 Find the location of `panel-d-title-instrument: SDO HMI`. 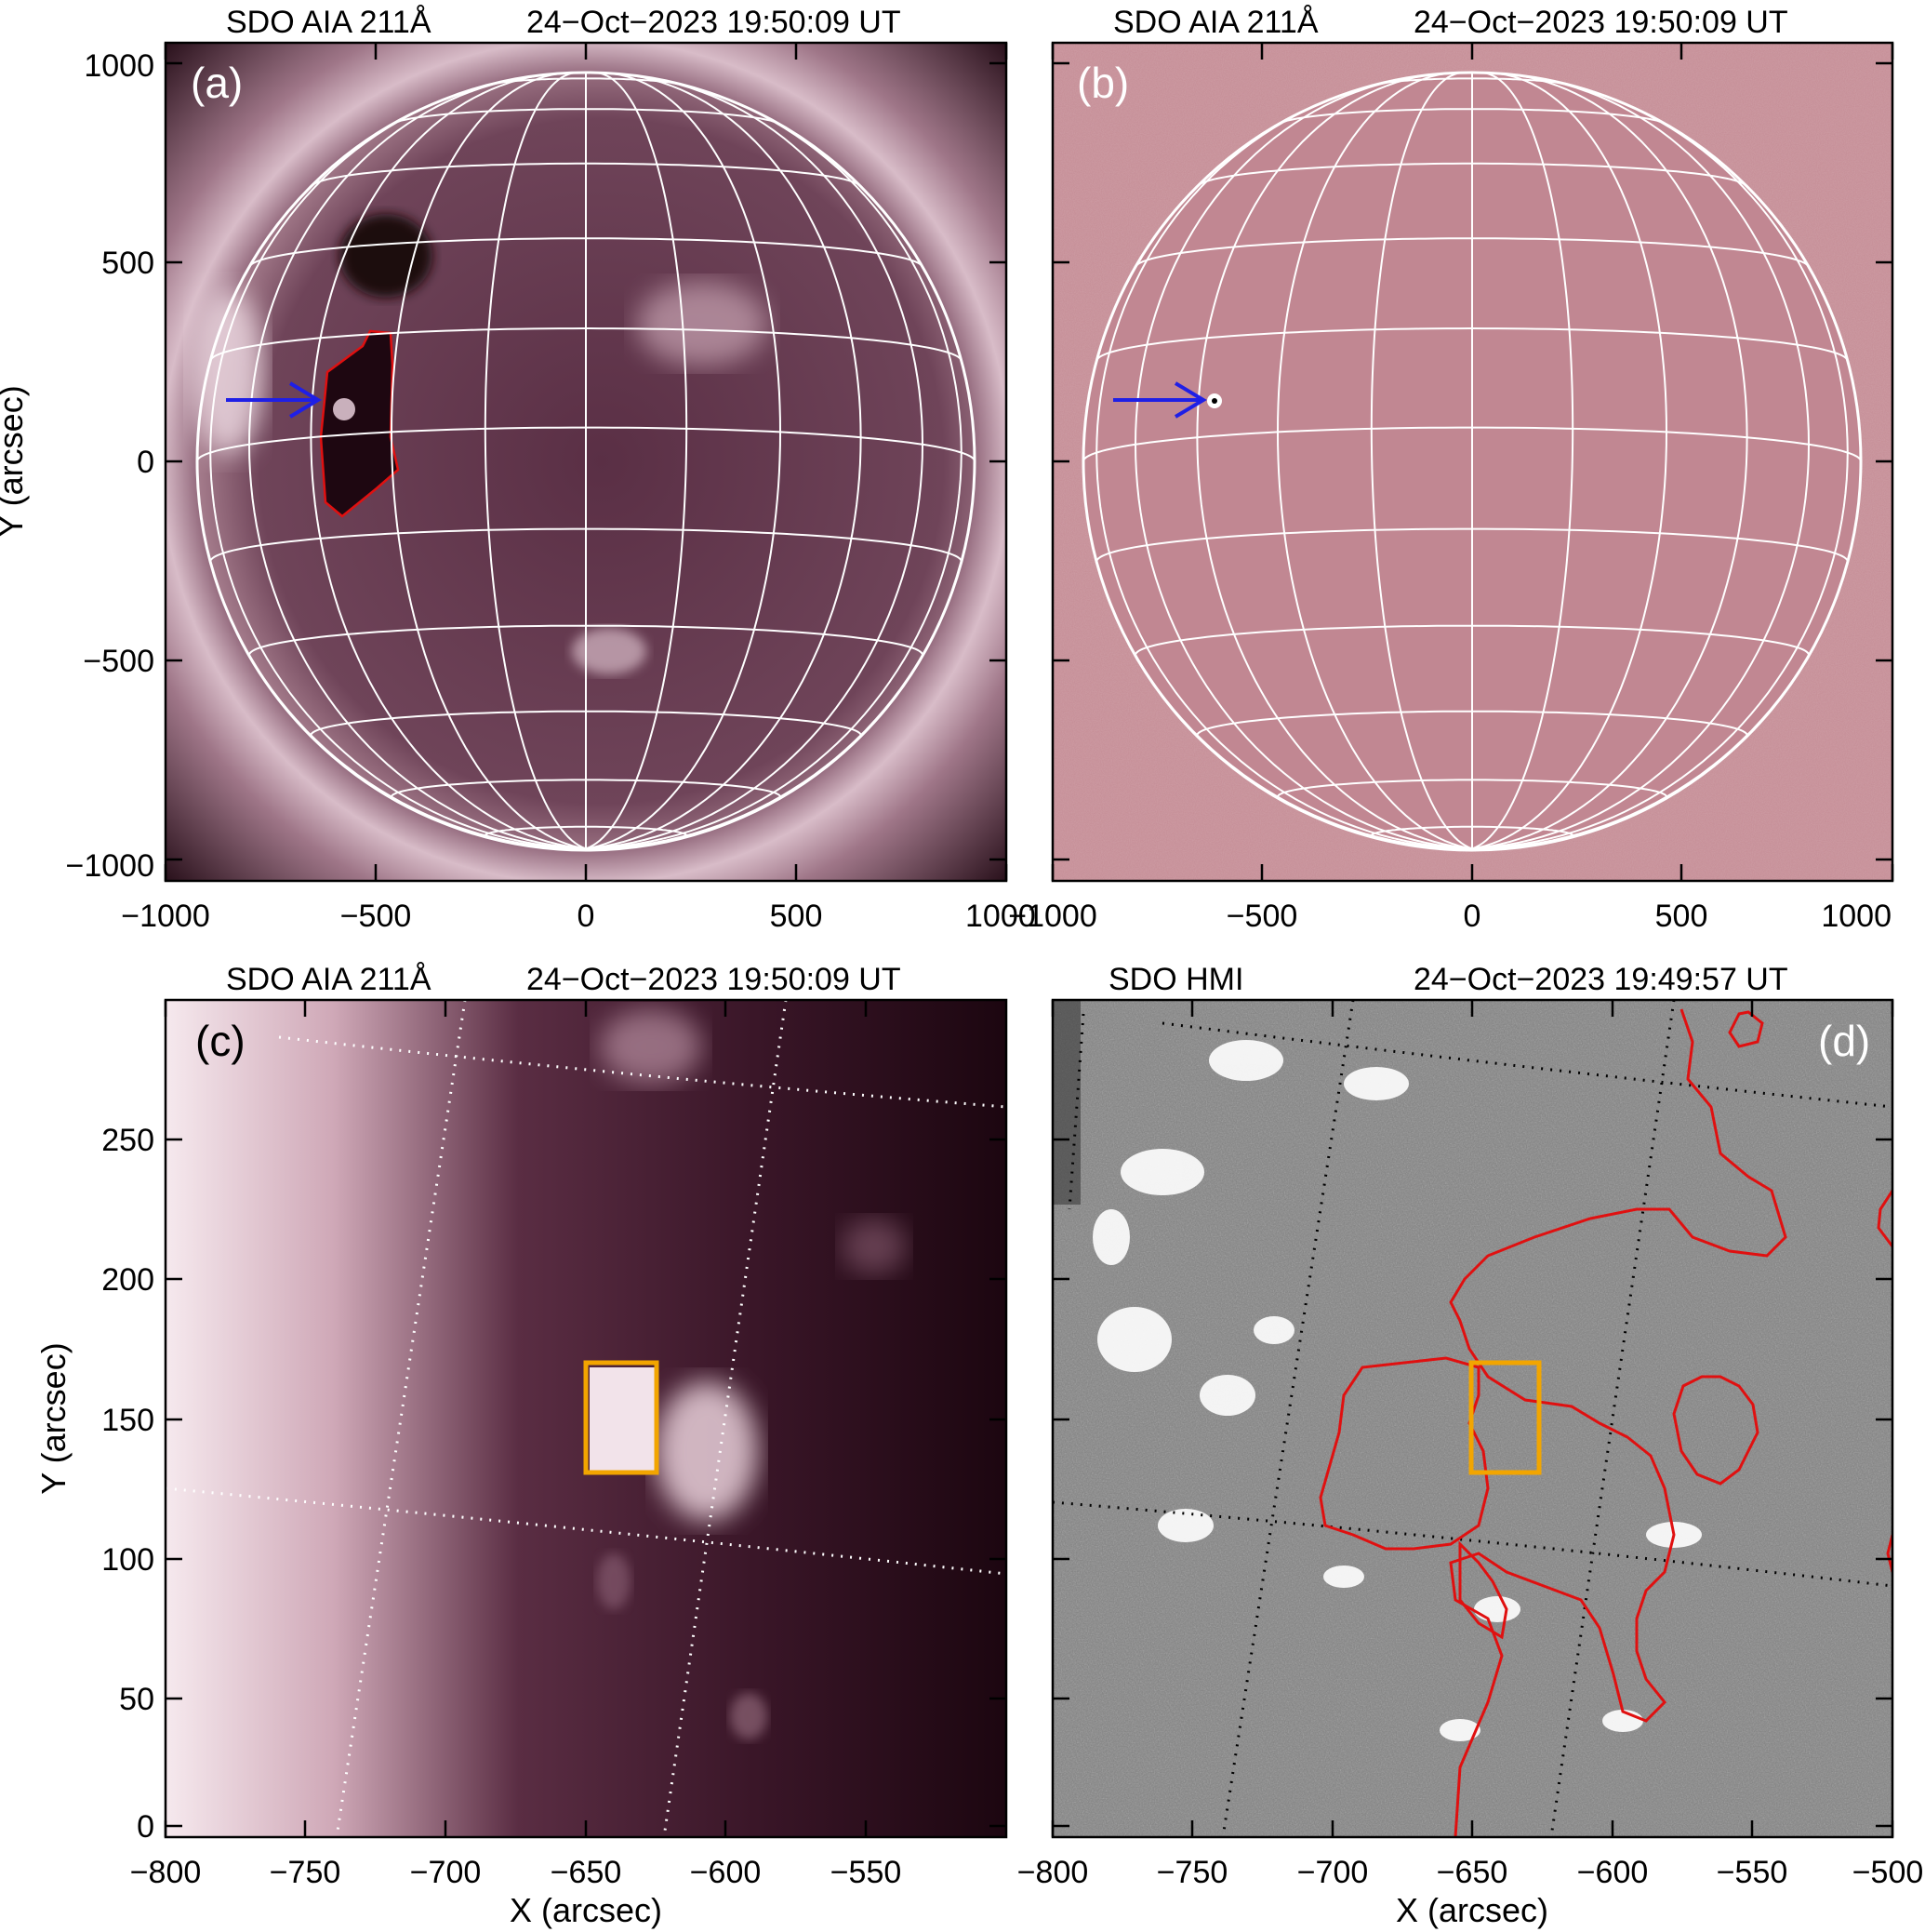

panel-d-title-instrument: SDO HMI is located at coordinates (1176, 979).